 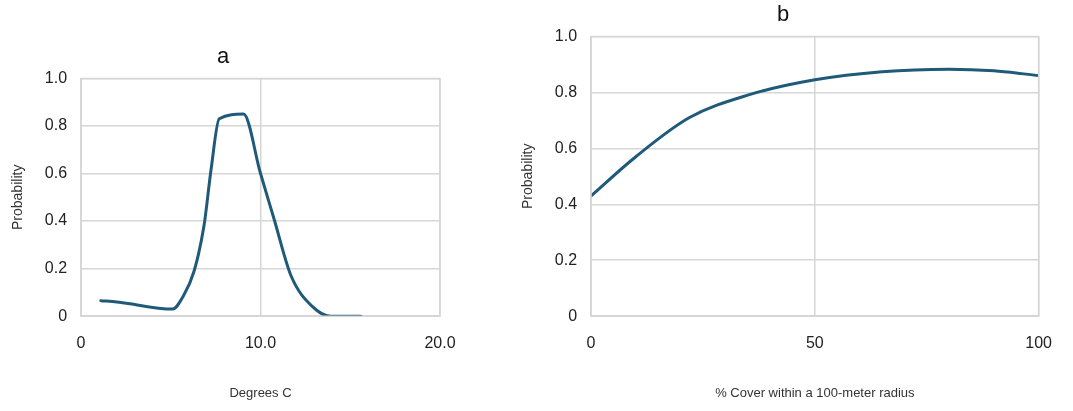 What do you see at coordinates (1039, 343) in the screenshot?
I see `x-tick-label: 100` at bounding box center [1039, 343].